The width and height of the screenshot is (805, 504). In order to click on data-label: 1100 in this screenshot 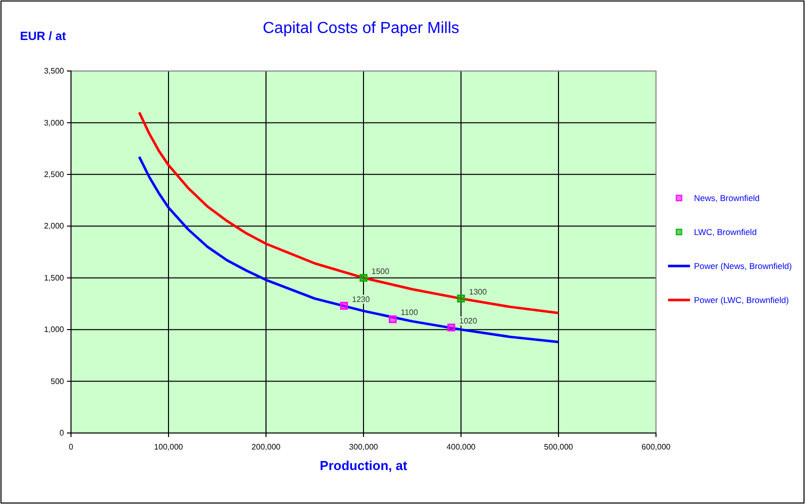, I will do `click(409, 313)`.